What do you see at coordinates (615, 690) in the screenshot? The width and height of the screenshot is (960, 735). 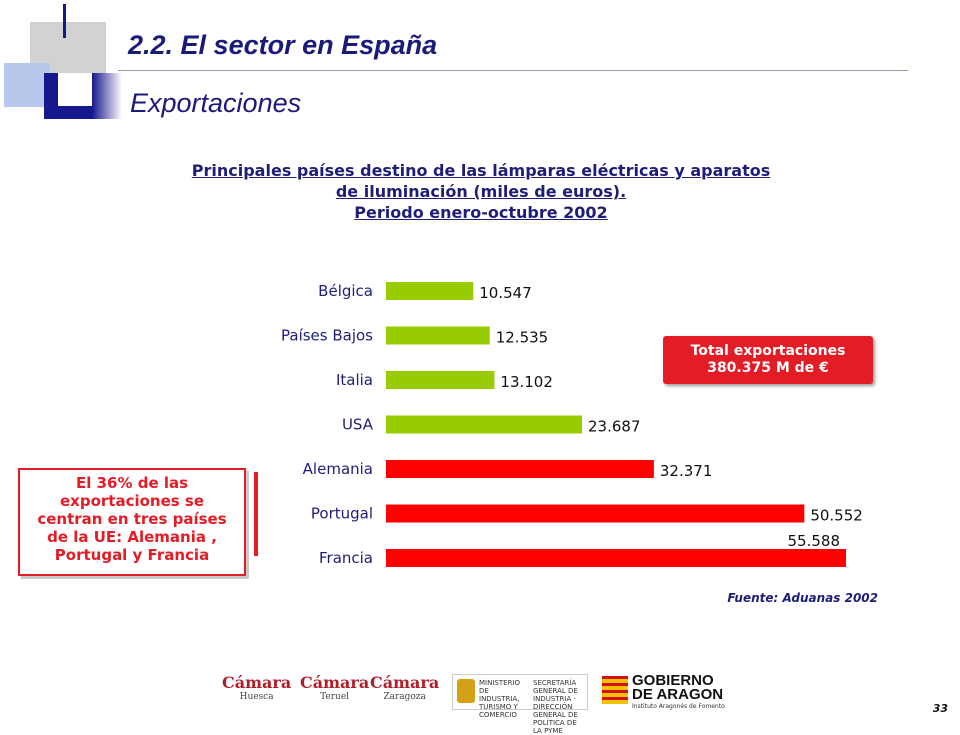 I see `aragon-flag-icon` at bounding box center [615, 690].